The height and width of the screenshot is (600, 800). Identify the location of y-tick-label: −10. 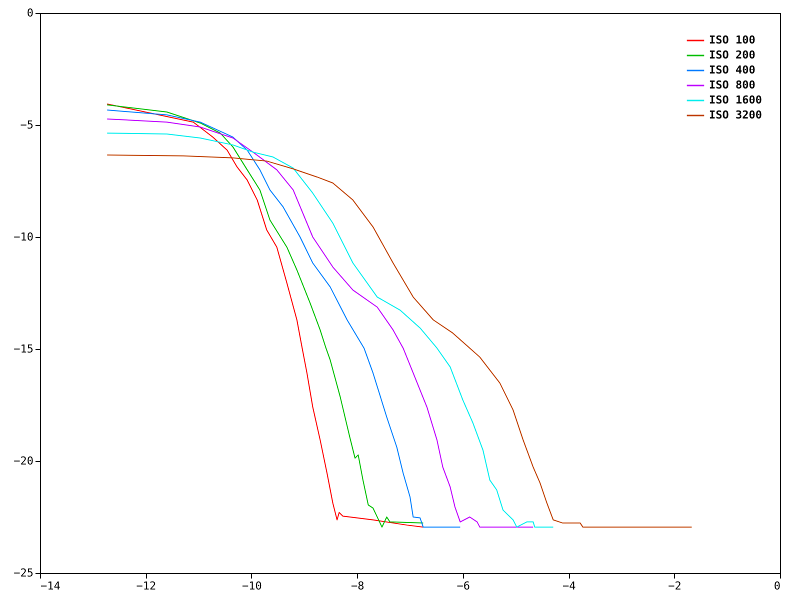
(24, 237).